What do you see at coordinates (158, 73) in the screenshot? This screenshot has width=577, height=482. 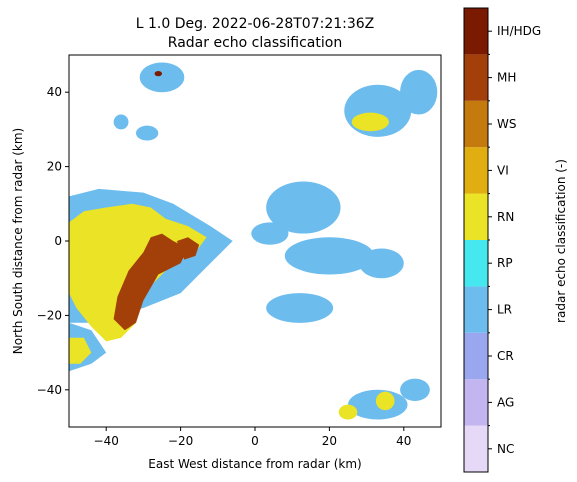 I see `echo-region-ih-hdg` at bounding box center [158, 73].